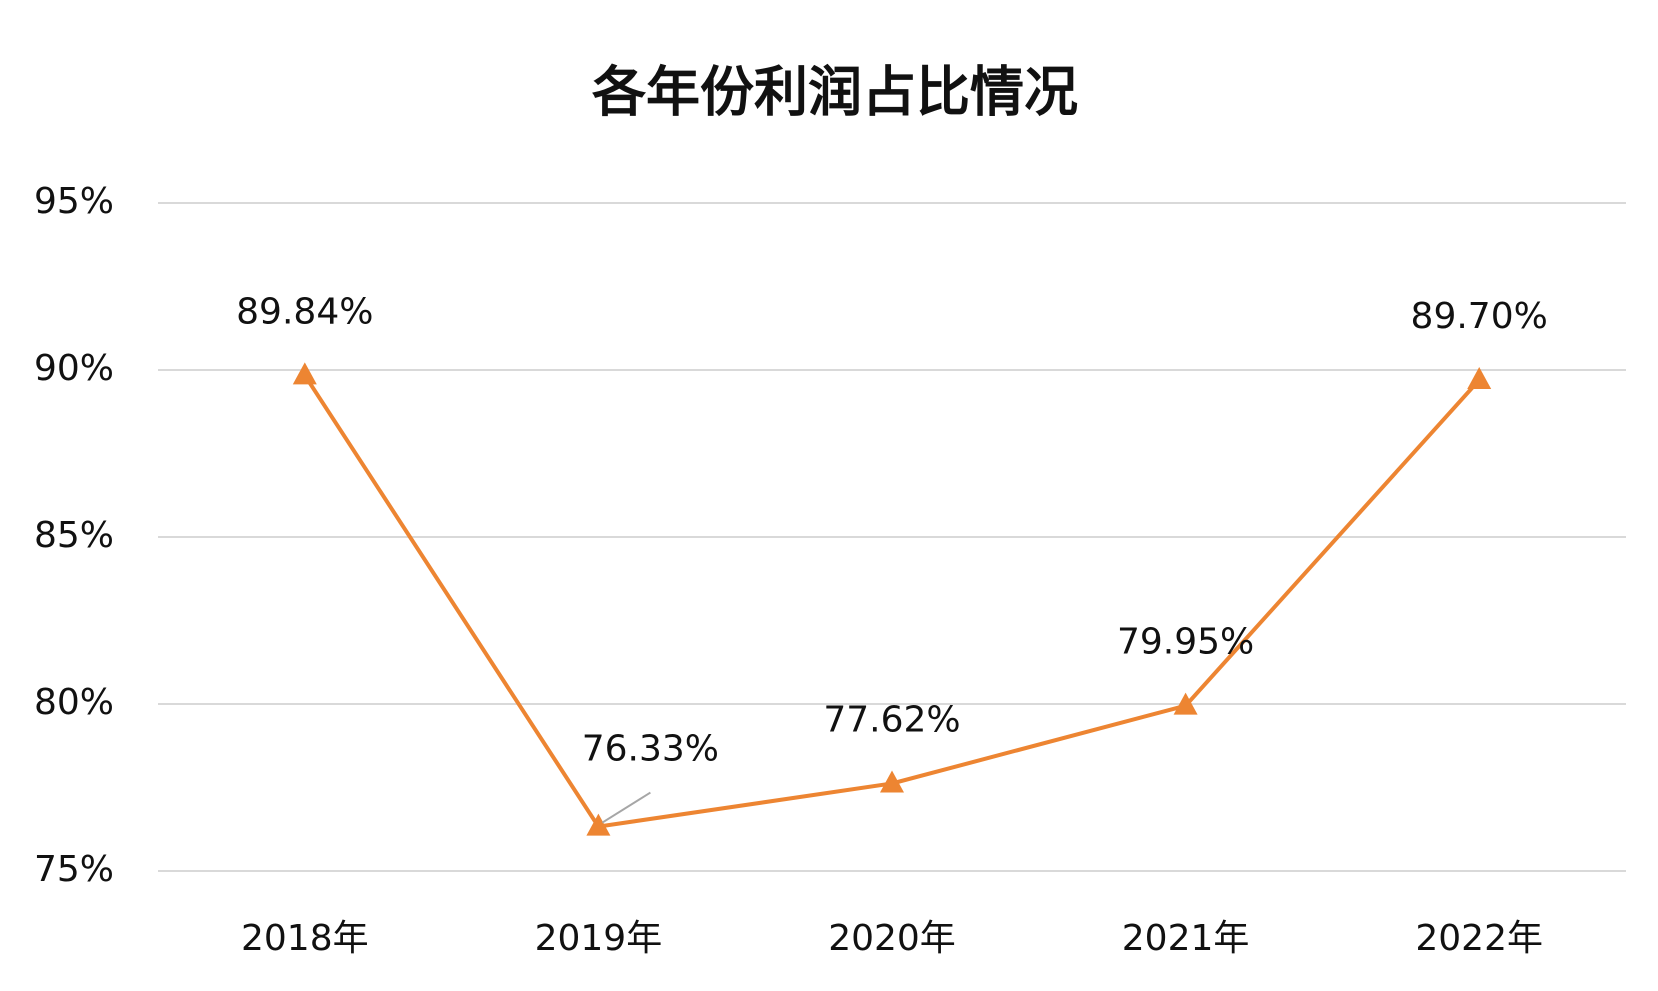 This screenshot has width=1658, height=991. I want to click on y-tick-label: 75%, so click(74, 869).